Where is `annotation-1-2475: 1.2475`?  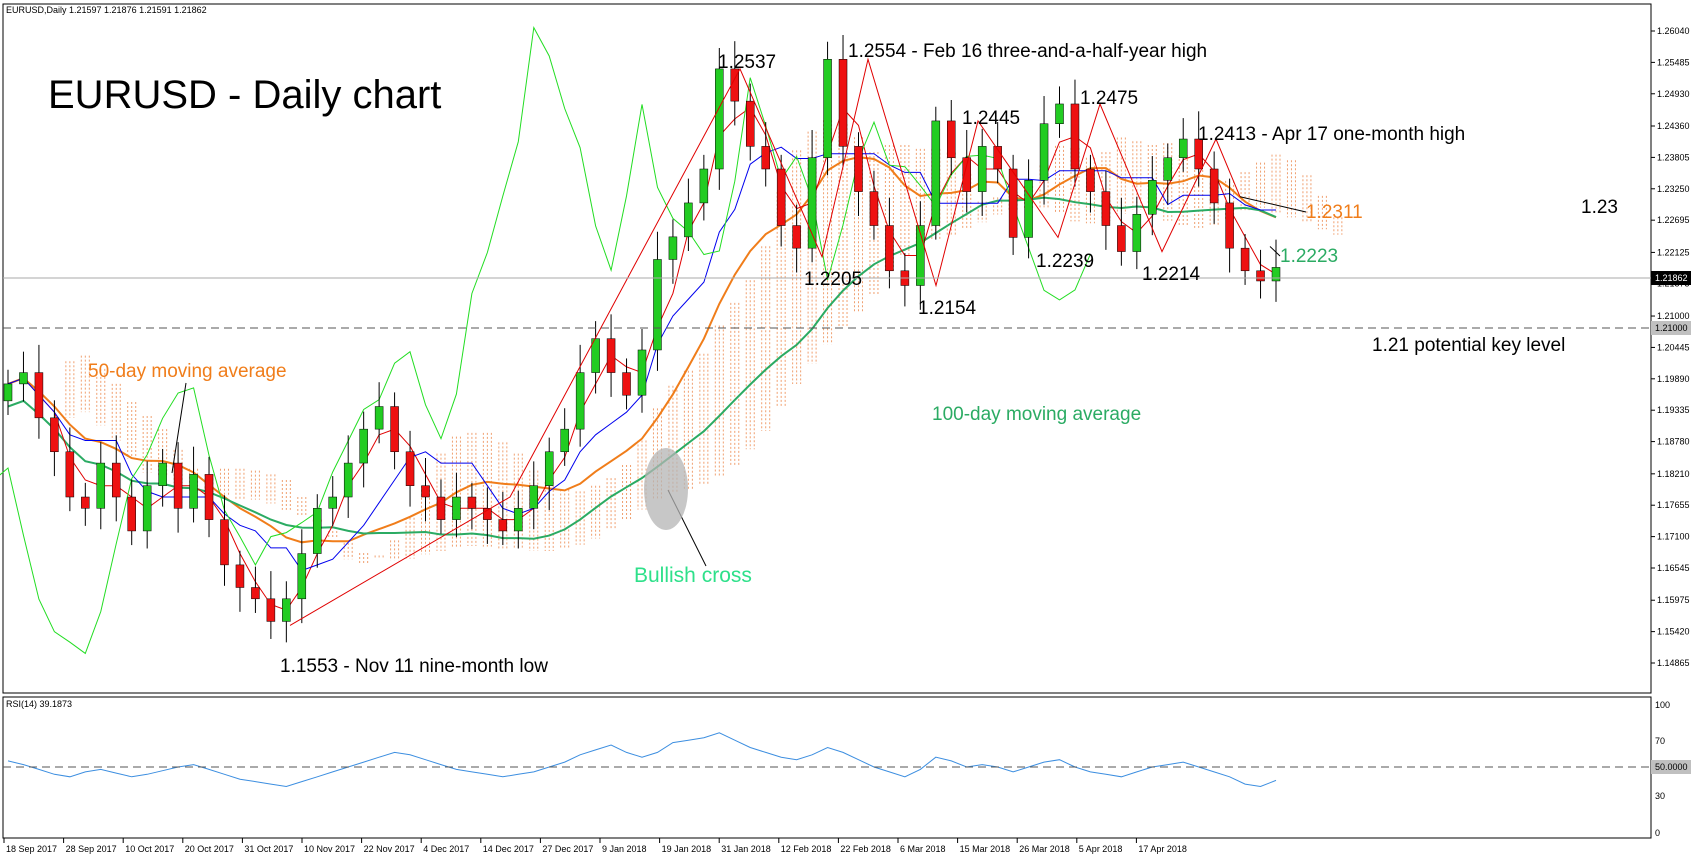 annotation-1-2475: 1.2475 is located at coordinates (1109, 98).